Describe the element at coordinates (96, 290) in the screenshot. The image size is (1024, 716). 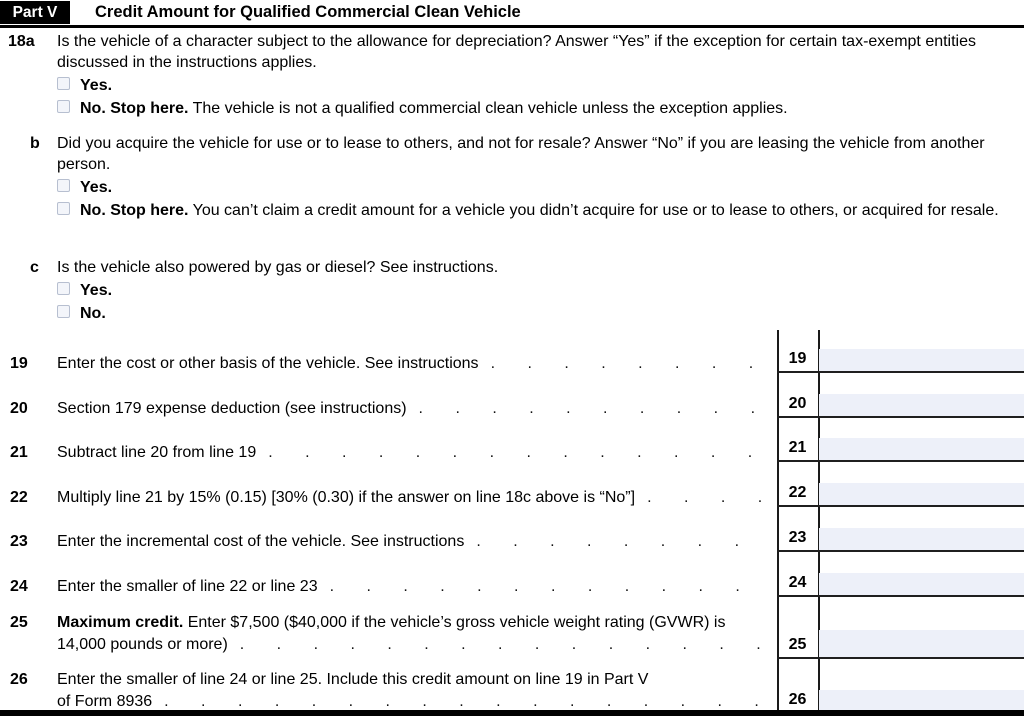
I see `option-18c-yes-label: Yes.` at that location.